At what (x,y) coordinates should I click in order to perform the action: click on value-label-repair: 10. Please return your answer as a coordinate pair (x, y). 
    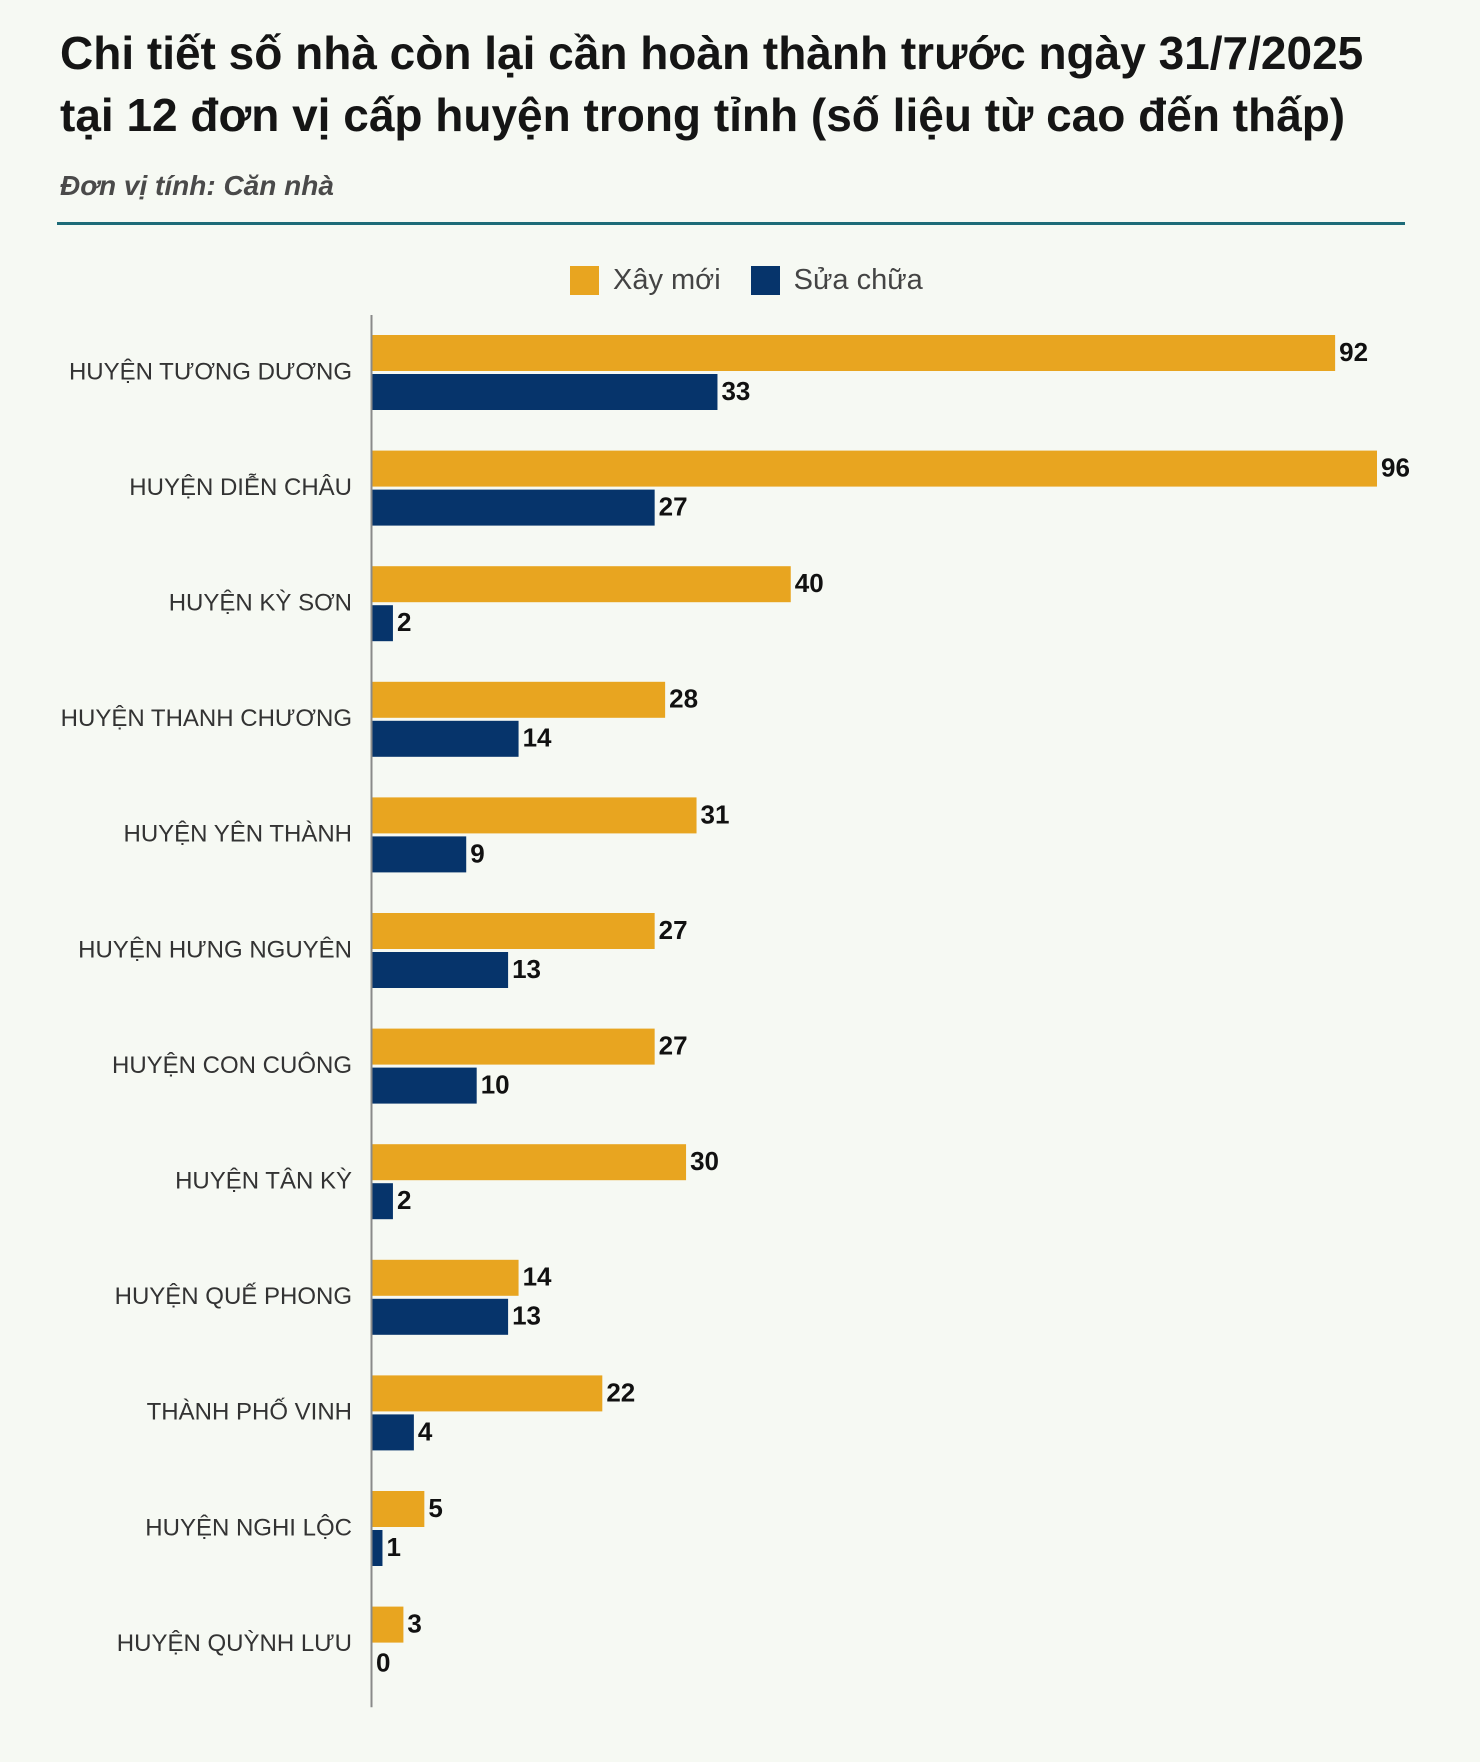
    Looking at the image, I should click on (495, 1084).